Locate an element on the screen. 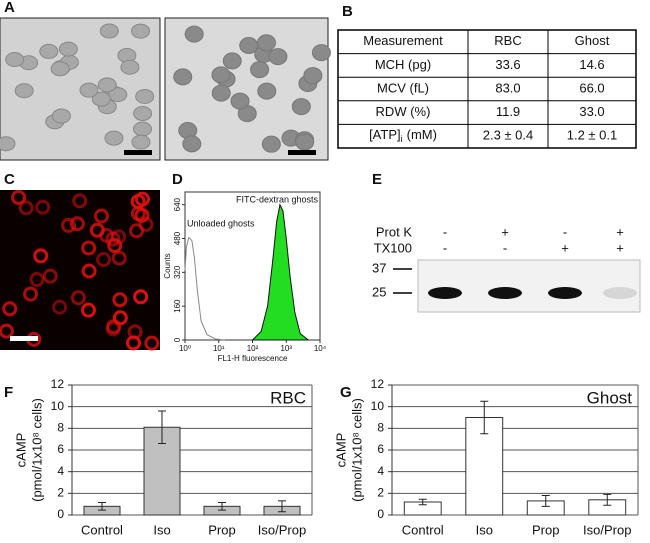  y-tick-label: 320 is located at coordinates (177, 272).